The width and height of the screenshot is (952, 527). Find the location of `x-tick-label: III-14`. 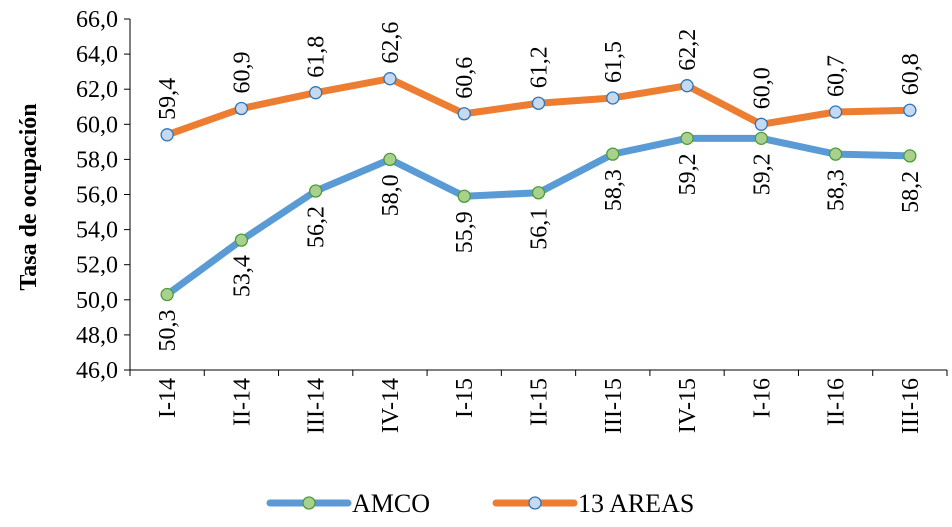

x-tick-label: III-14 is located at coordinates (317, 406).